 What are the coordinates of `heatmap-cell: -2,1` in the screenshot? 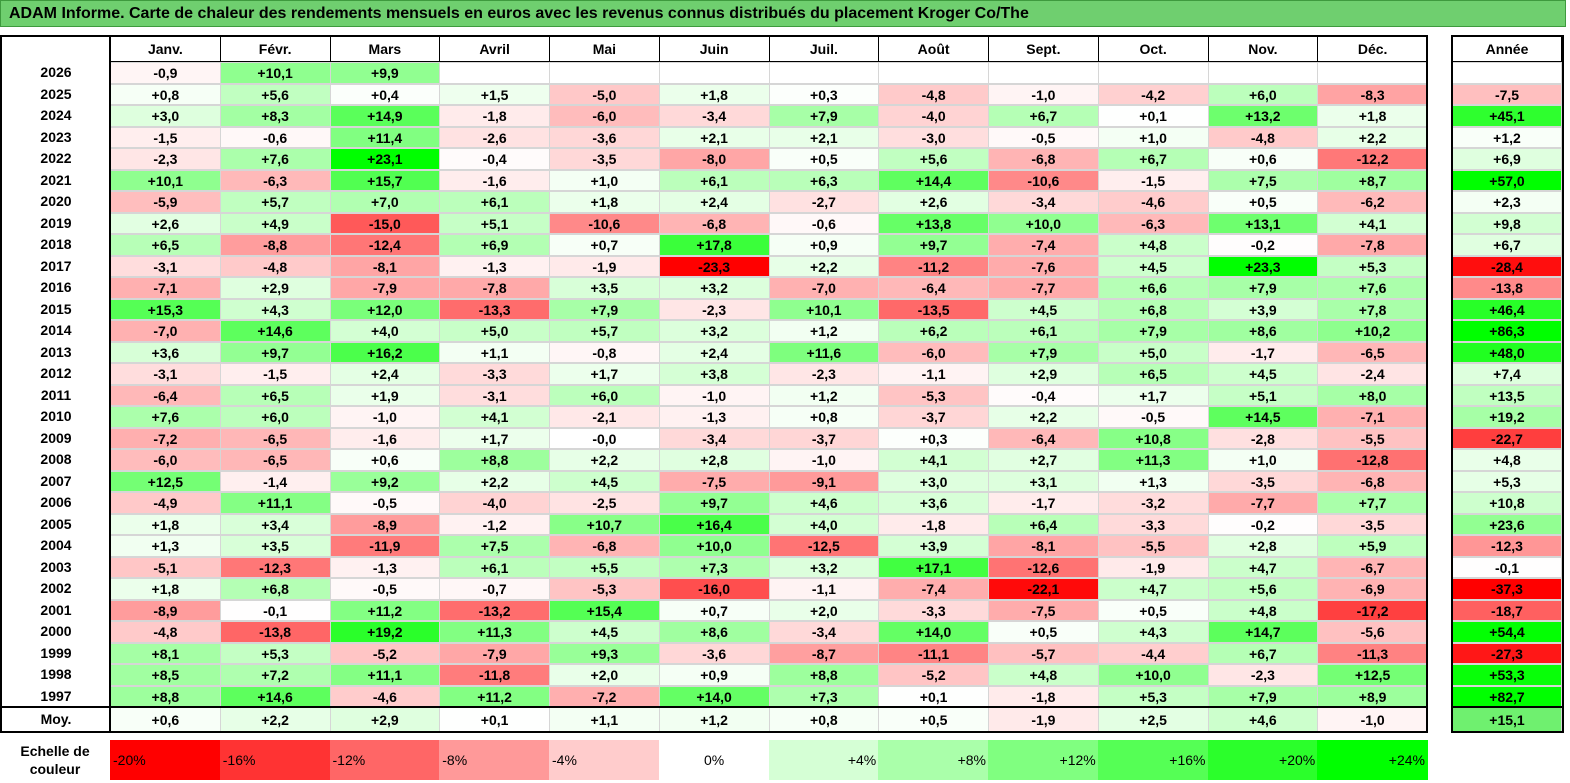 It's located at (604, 417).